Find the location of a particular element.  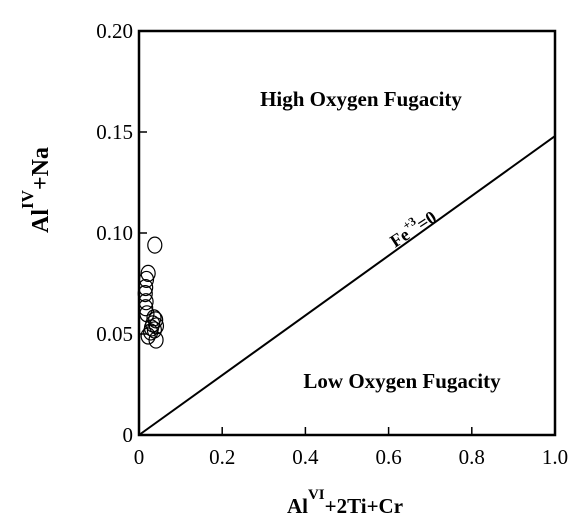

x-axis-title: AlVI+2Ti+Cr is located at coordinates (345, 502).